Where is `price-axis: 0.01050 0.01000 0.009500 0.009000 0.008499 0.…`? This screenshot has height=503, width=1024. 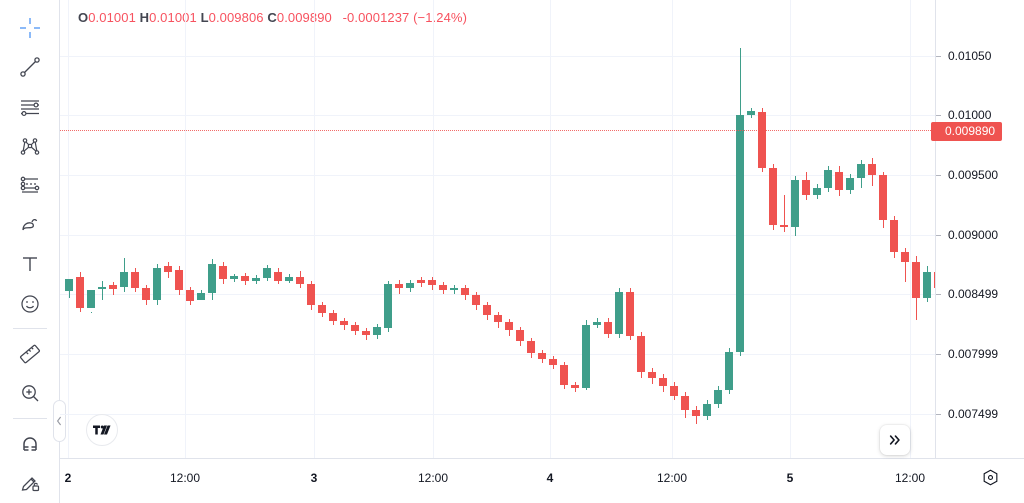
price-axis: 0.01050 0.01000 0.009500 0.009000 0.008499 0.… is located at coordinates (977, 229).